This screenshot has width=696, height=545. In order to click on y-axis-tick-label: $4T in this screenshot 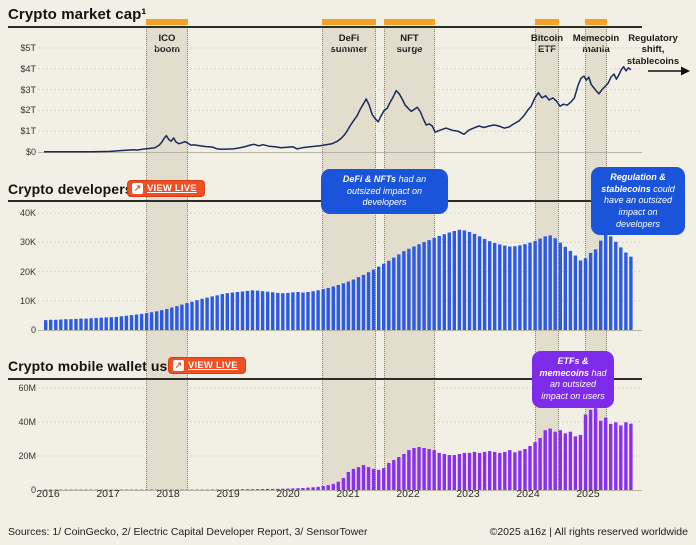, I will do `click(28, 68)`.